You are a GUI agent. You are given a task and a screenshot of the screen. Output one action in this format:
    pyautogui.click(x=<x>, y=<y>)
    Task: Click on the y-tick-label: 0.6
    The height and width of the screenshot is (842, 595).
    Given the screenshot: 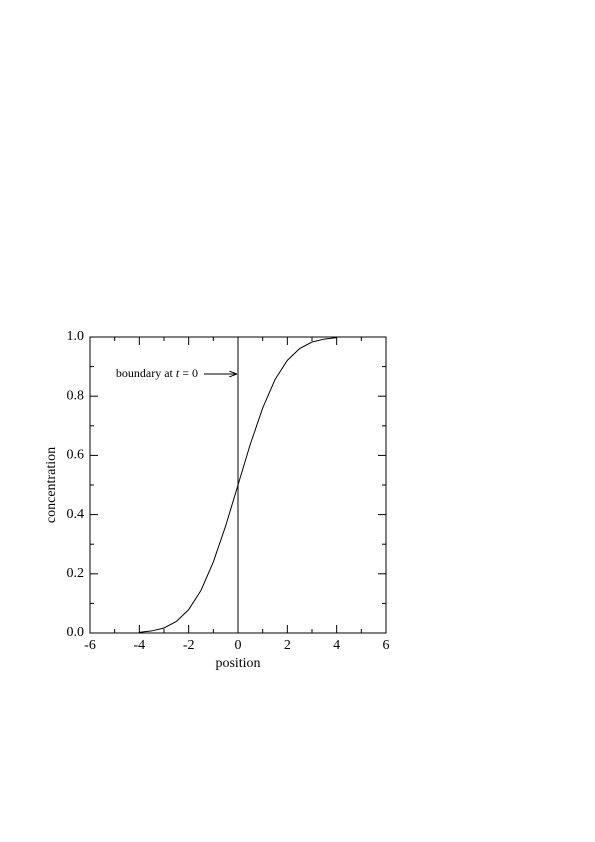 What is the action you would take?
    pyautogui.click(x=76, y=455)
    